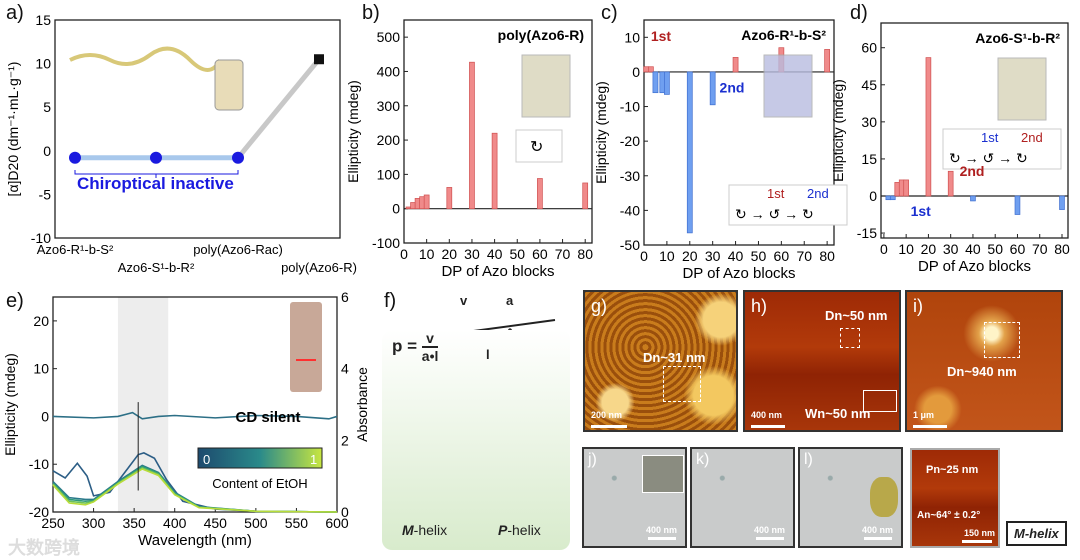  Describe the element at coordinates (759, 306) in the screenshot. I see `panel-label-h: h)` at that location.